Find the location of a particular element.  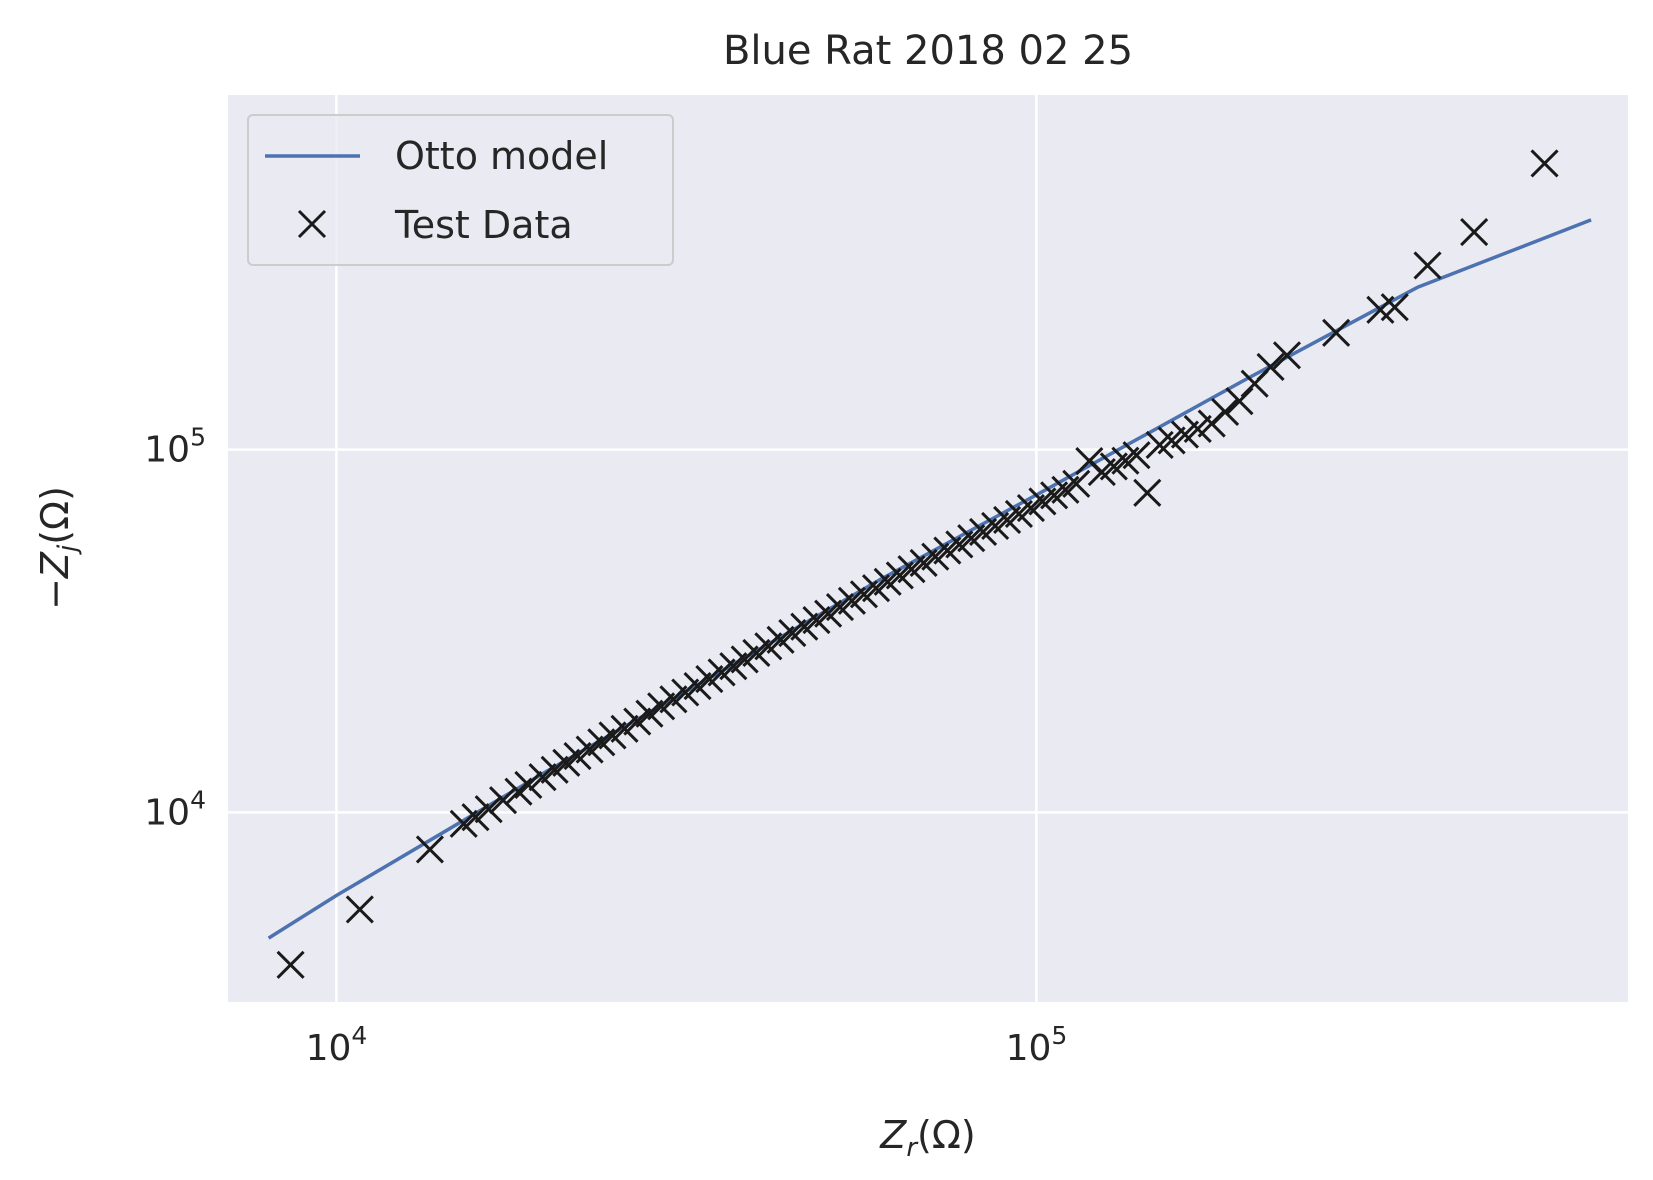

x-tick-label: 10⁴ is located at coordinates (337, 1045).